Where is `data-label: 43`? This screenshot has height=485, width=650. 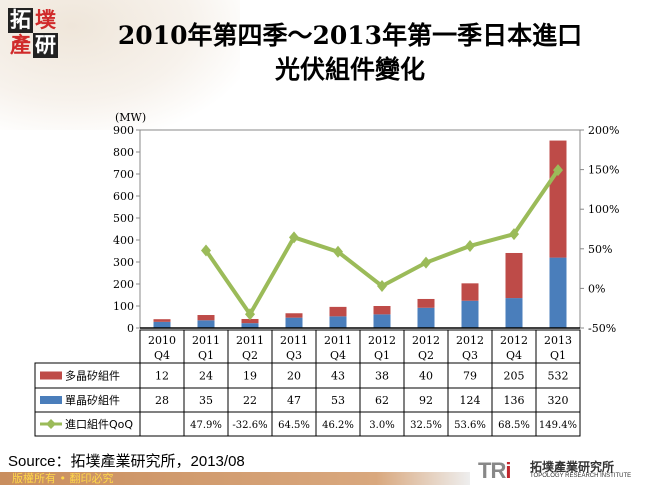 data-label: 43 is located at coordinates (338, 376).